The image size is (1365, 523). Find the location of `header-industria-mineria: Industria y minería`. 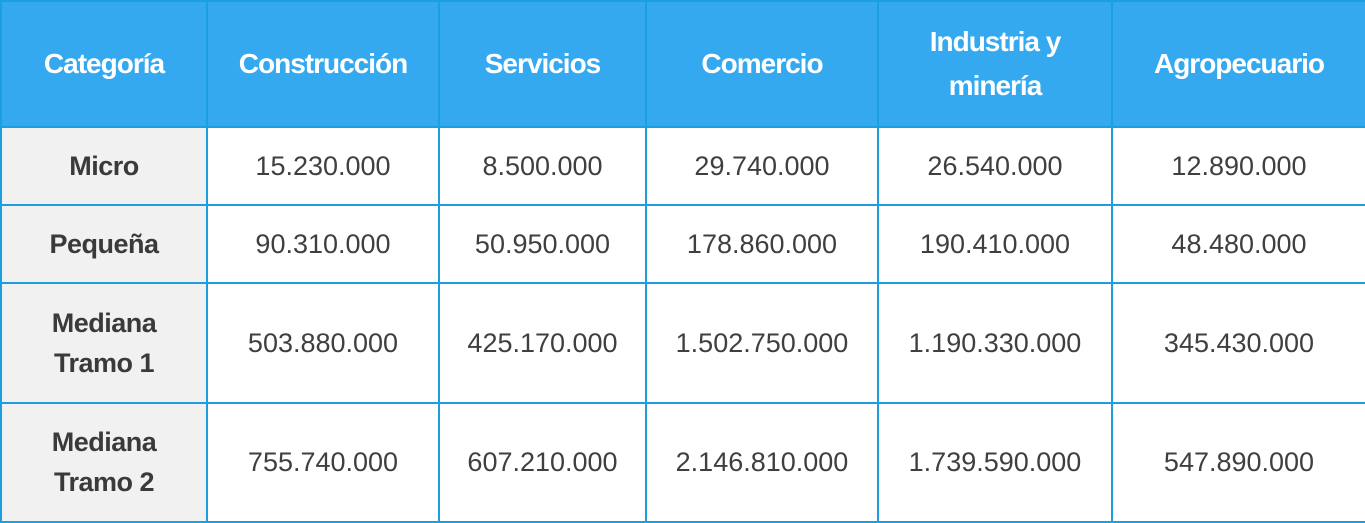

header-industria-mineria: Industria y minería is located at coordinates (995, 64).